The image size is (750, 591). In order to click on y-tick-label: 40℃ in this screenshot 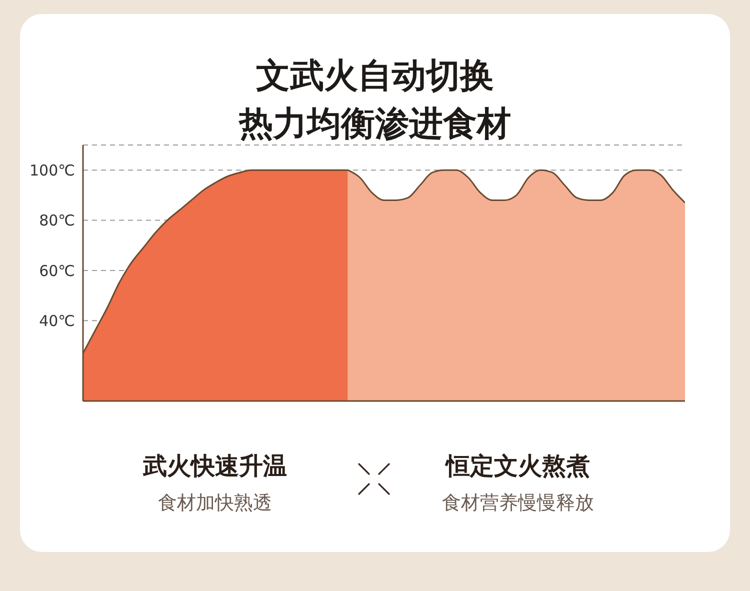, I will do `click(57, 321)`.